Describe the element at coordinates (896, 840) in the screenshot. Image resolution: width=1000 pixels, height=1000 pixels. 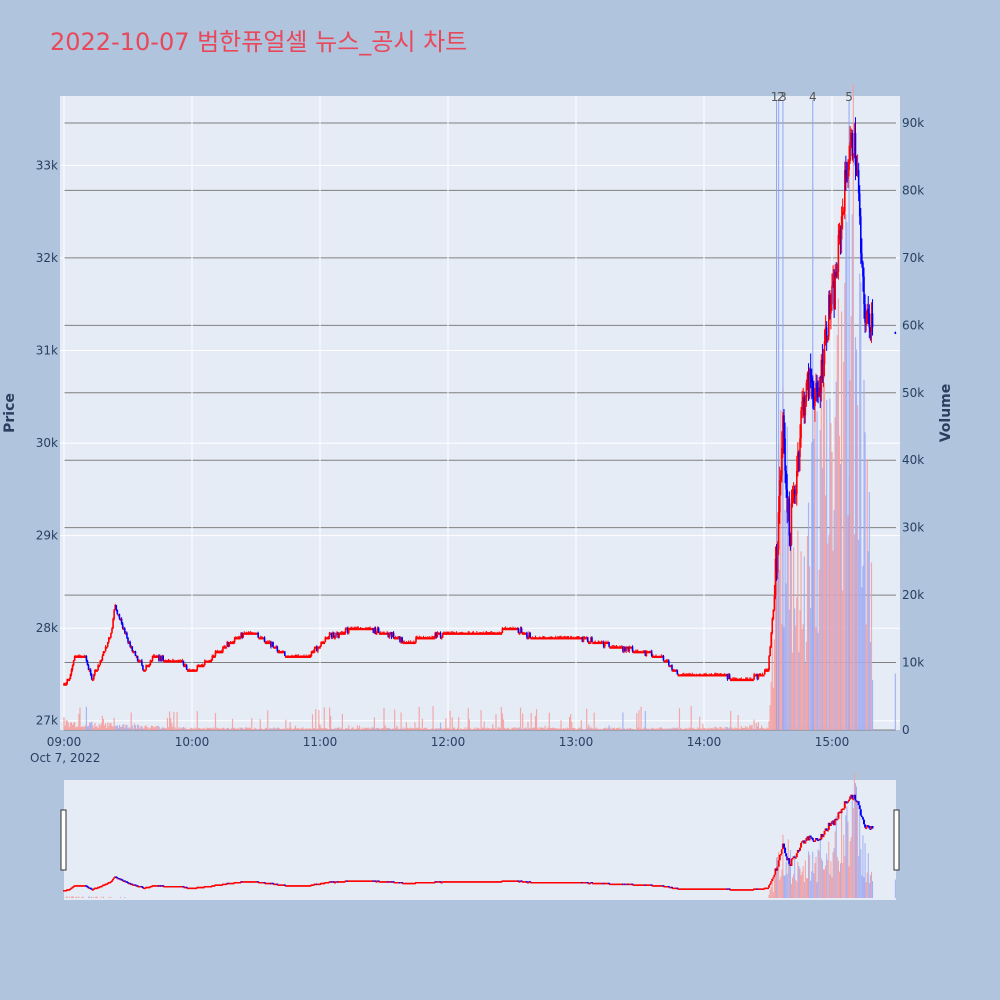
I see `range-slider-right-handle` at that location.